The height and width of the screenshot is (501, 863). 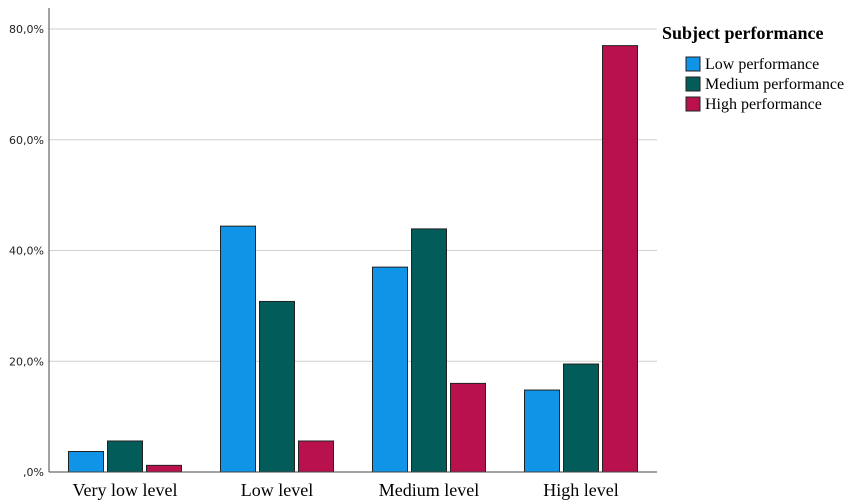 What do you see at coordinates (742, 33) in the screenshot?
I see `legend-title: Subject performance` at bounding box center [742, 33].